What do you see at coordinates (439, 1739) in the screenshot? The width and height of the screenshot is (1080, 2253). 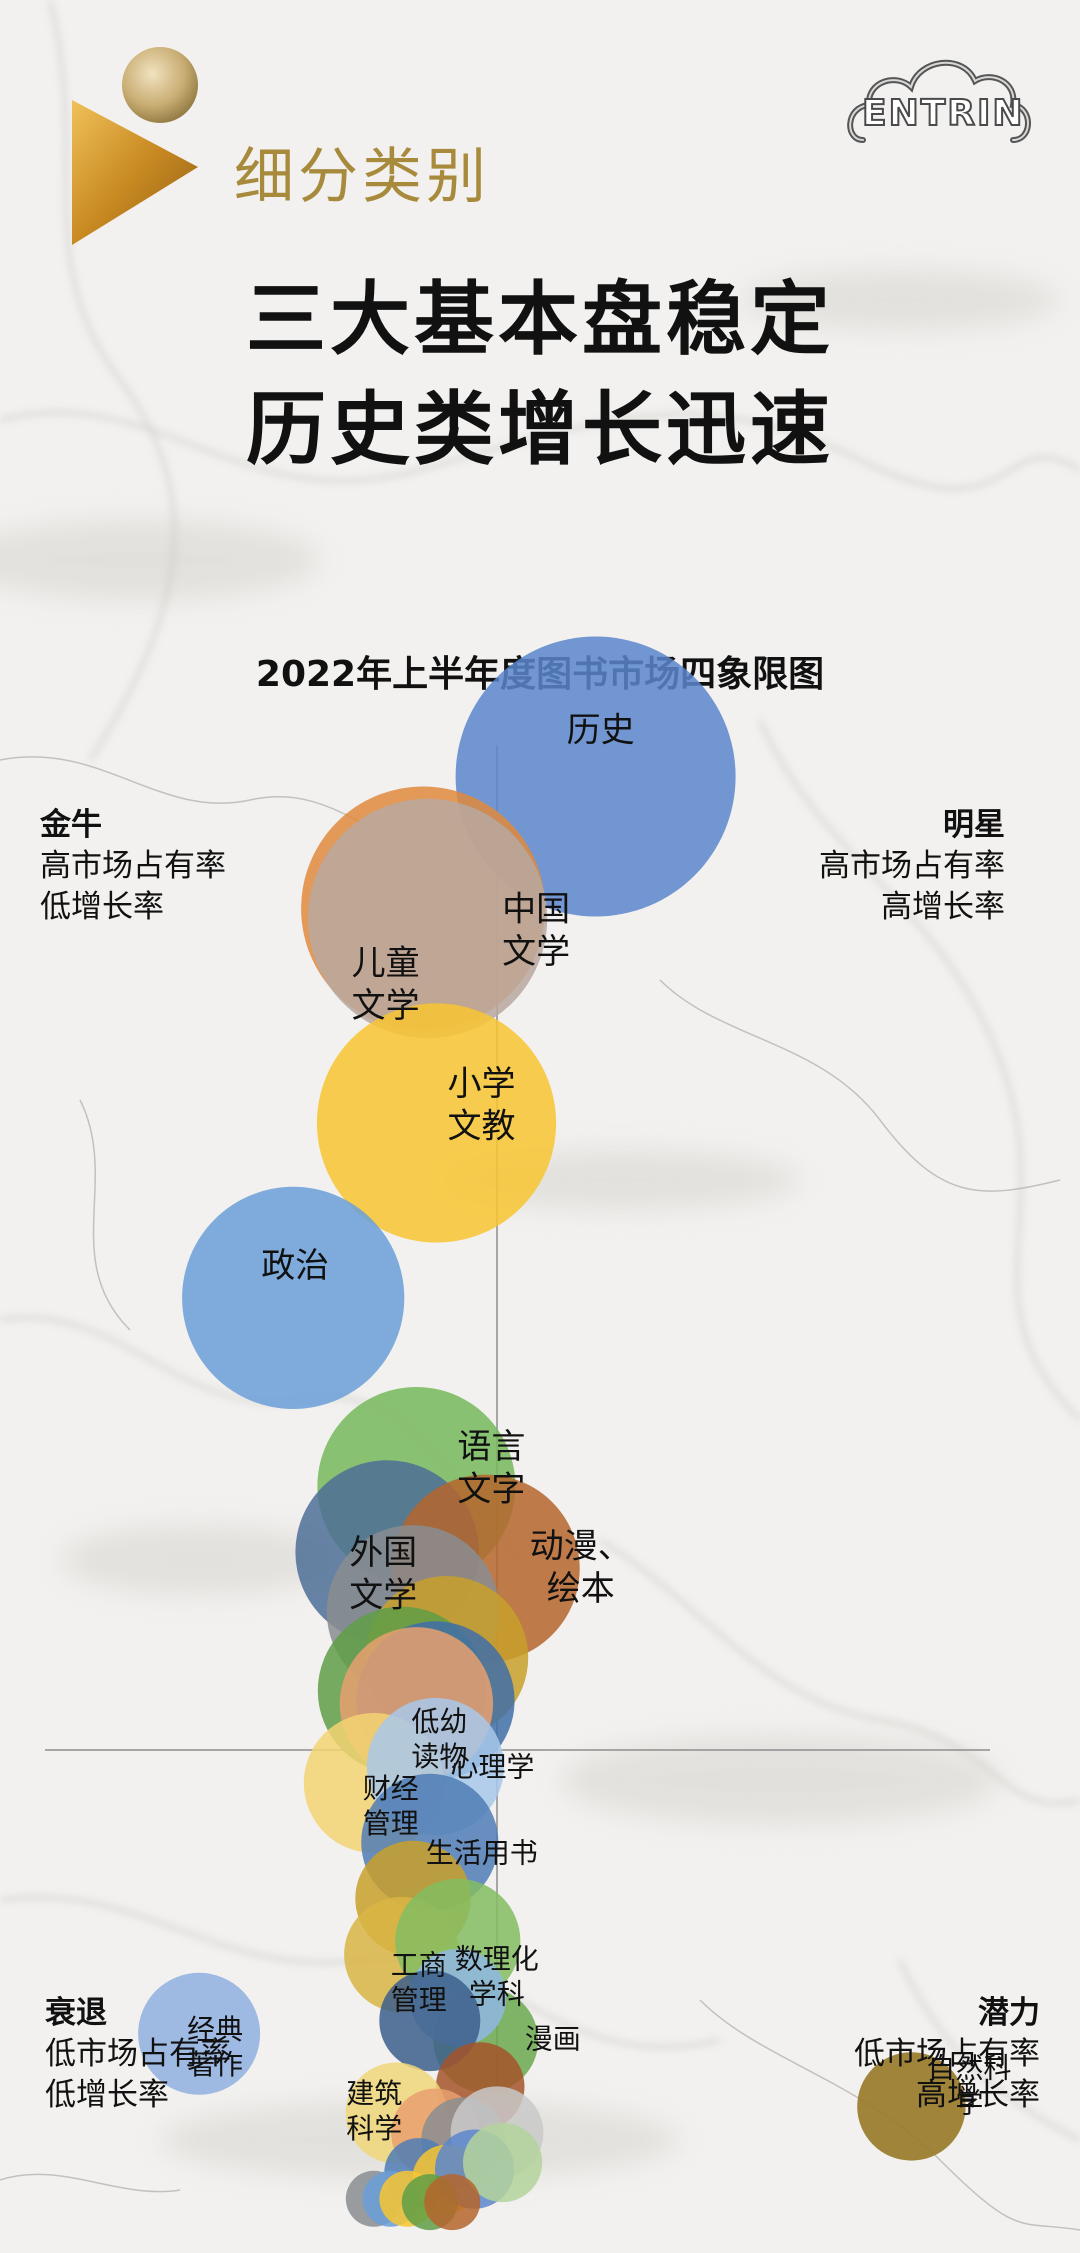 I see `bubble-label: 低幼读物` at bounding box center [439, 1739].